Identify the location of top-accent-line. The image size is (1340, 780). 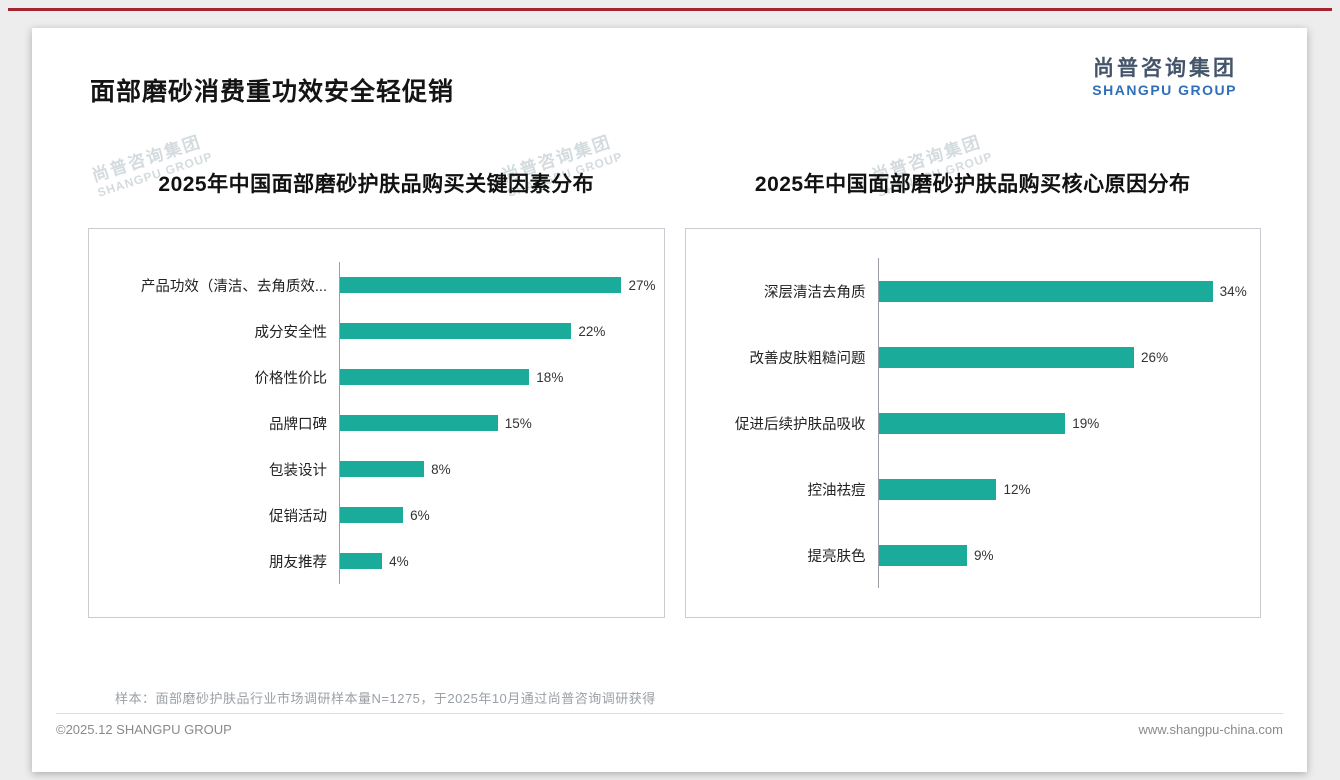
(670, 9).